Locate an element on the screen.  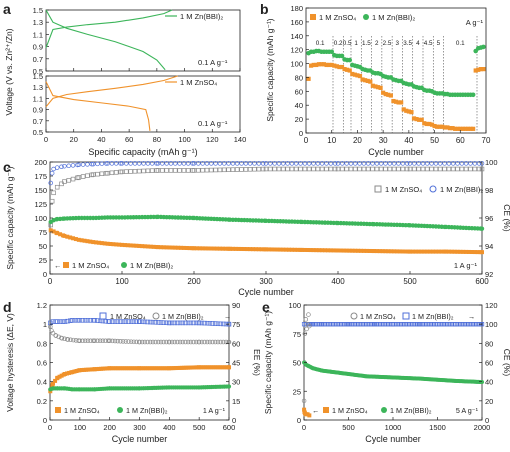
chart_data.3-ytick-label: 90 is located at coordinates (236, 305).